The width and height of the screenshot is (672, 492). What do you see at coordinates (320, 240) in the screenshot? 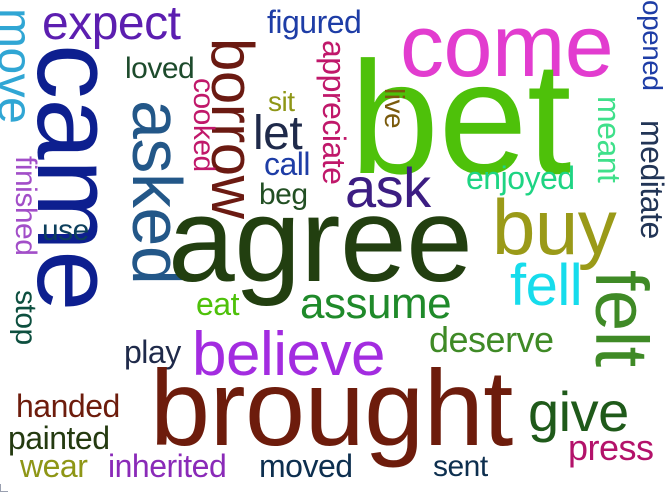
I see `word-agree: agree` at bounding box center [320, 240].